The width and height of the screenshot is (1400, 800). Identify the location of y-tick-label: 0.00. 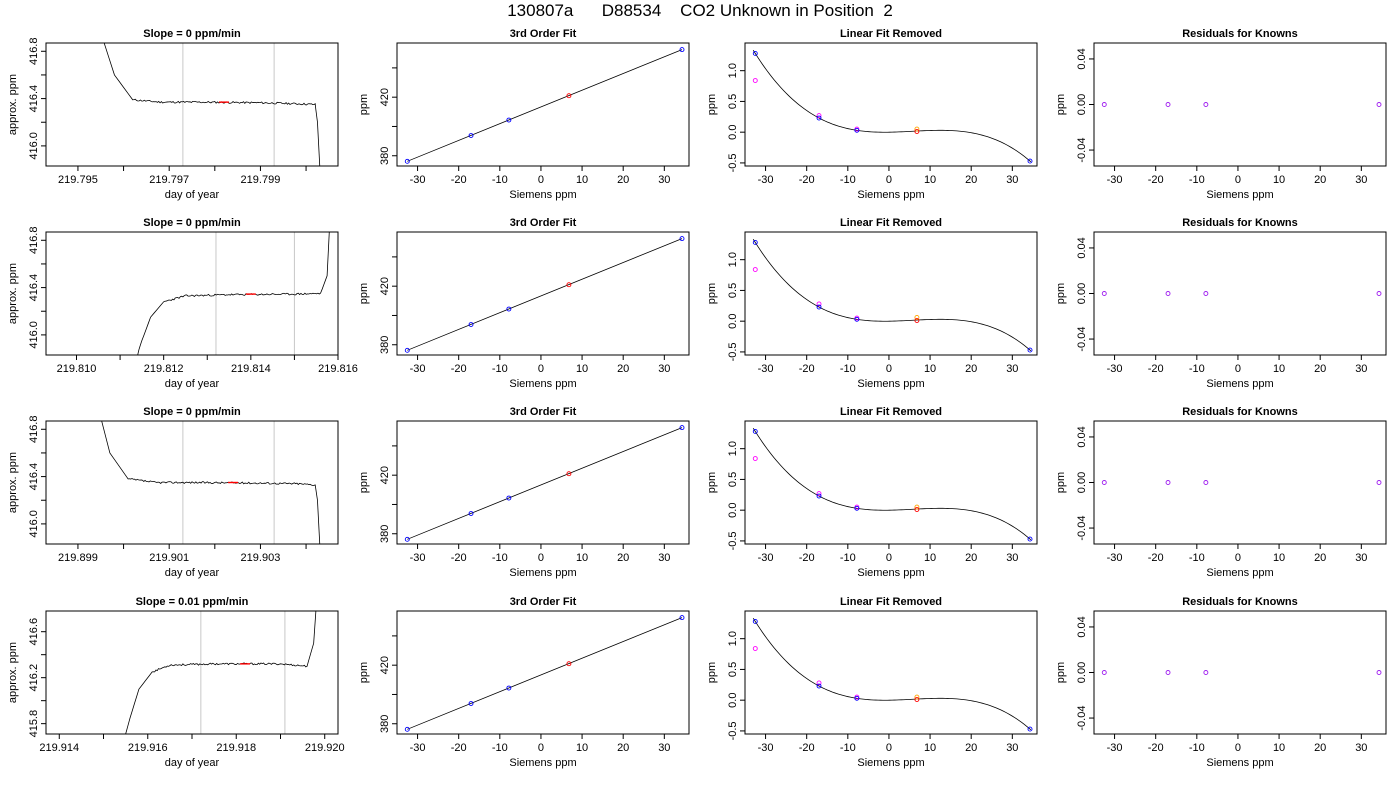
(1082, 482).